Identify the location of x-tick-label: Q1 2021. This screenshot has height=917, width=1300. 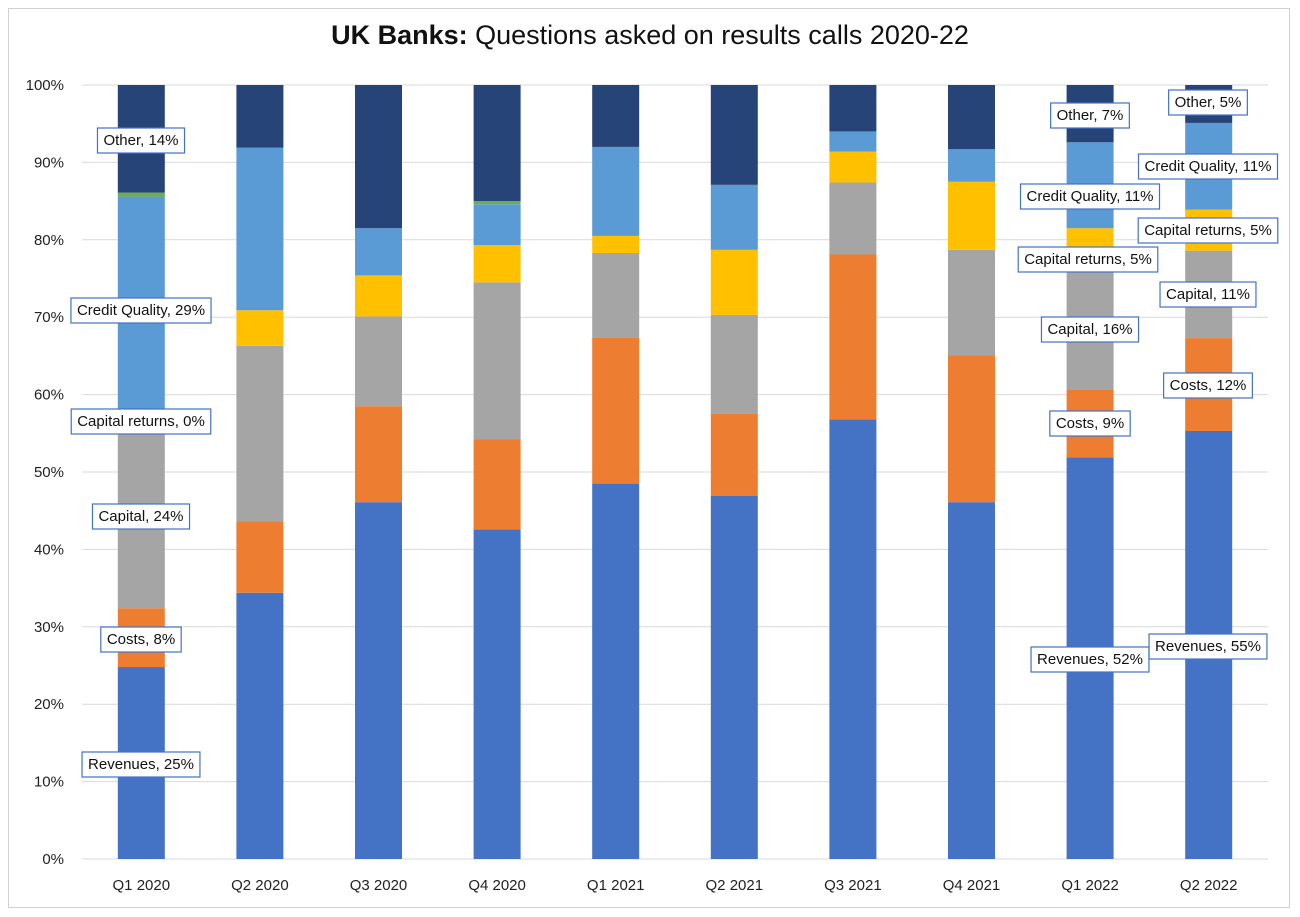
(616, 885).